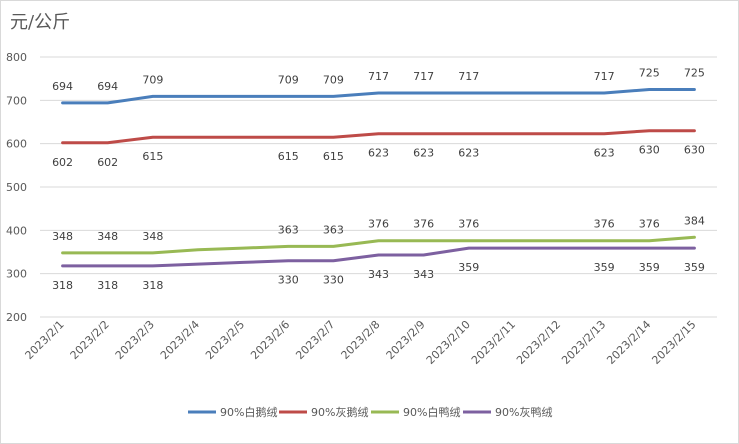 This screenshot has height=444, width=739. What do you see at coordinates (431, 412) in the screenshot?
I see `legend-label: 90%白鸭绒` at bounding box center [431, 412].